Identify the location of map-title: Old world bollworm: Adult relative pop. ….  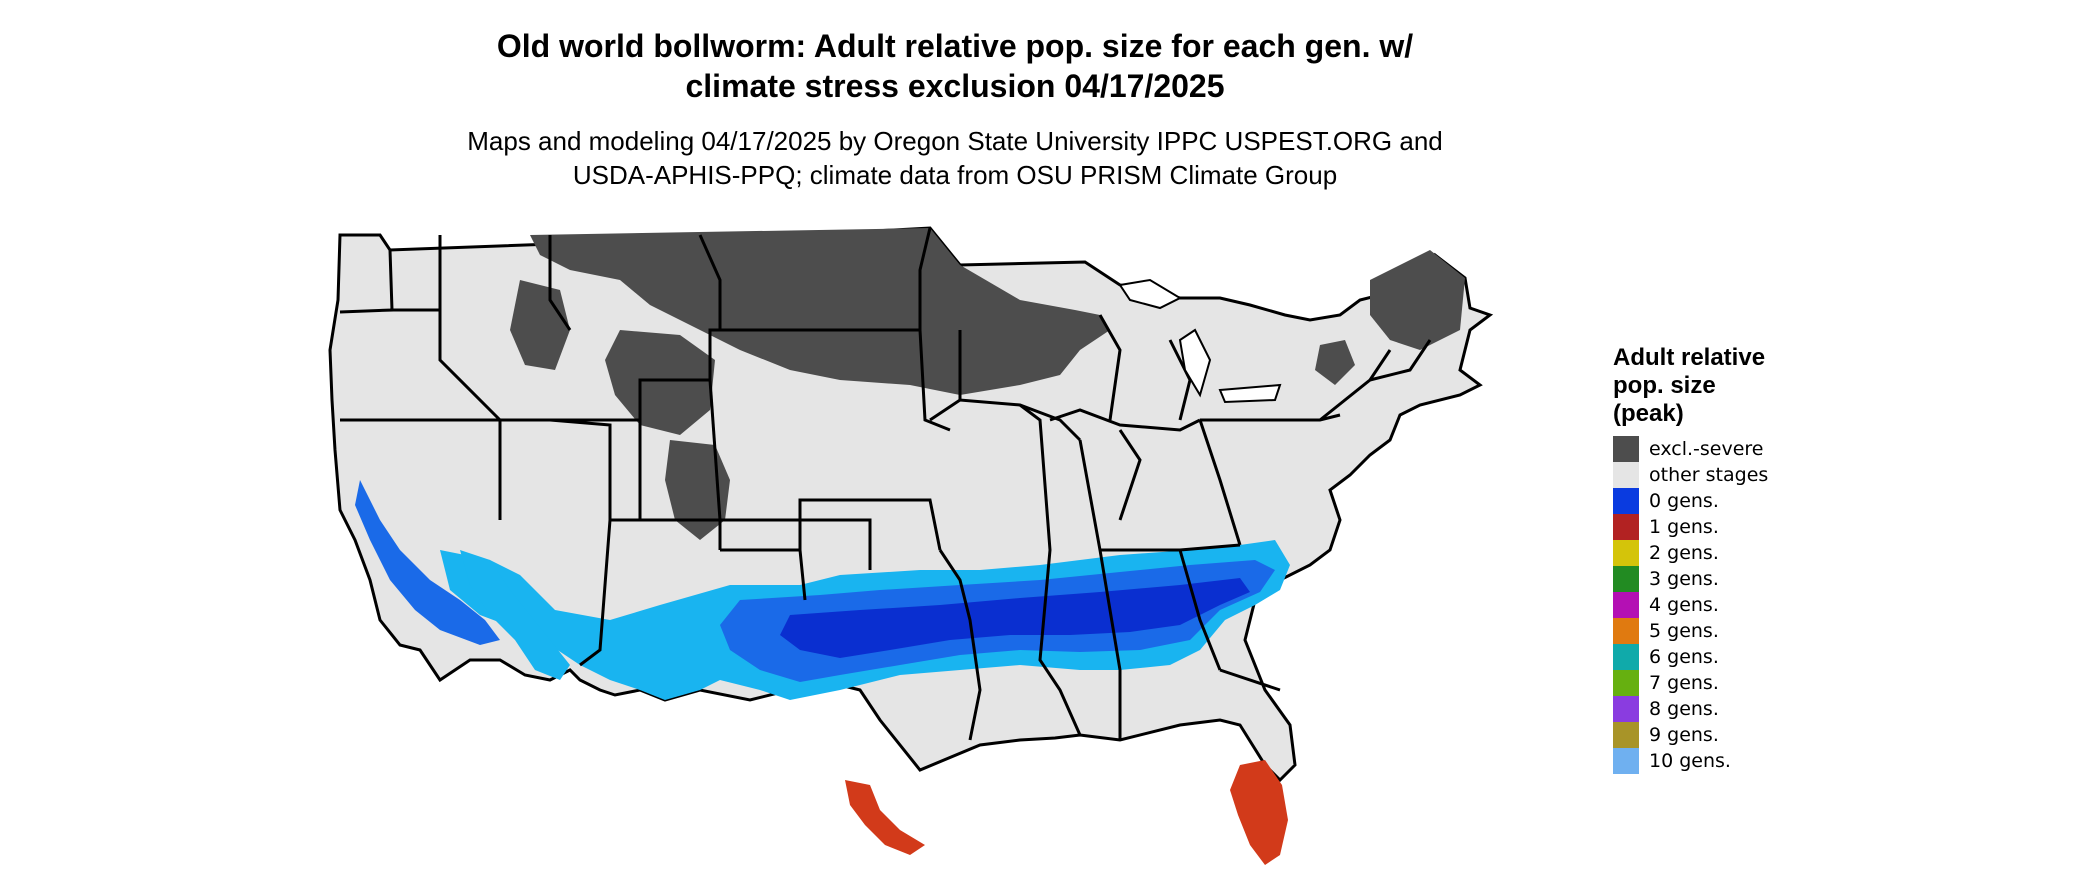
(955, 66).